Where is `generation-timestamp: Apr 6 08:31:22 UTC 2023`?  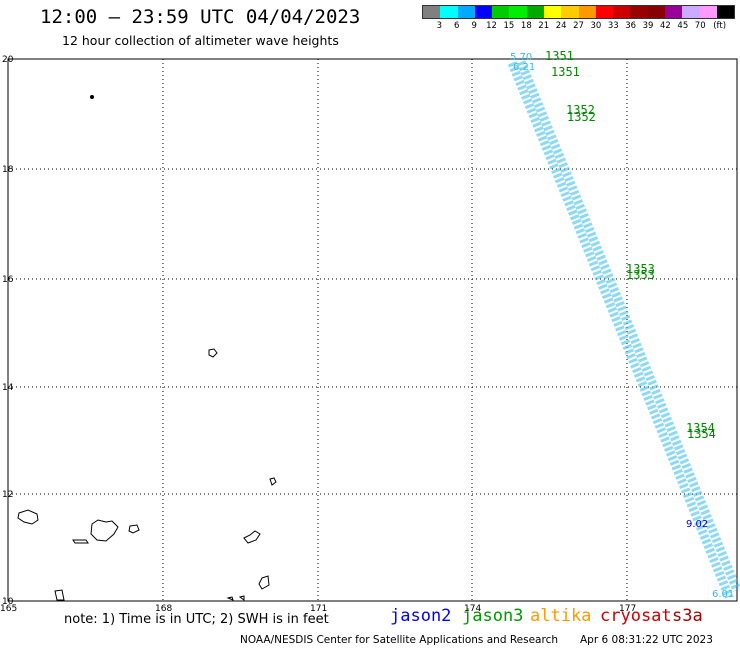 generation-timestamp: Apr 6 08:31:22 UTC 2023 is located at coordinates (646, 640).